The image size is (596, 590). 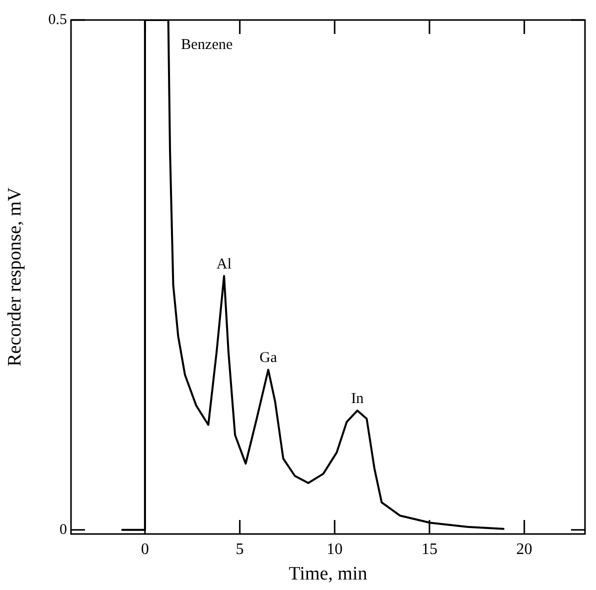 I want to click on x-tick-label: 5, so click(x=240, y=549).